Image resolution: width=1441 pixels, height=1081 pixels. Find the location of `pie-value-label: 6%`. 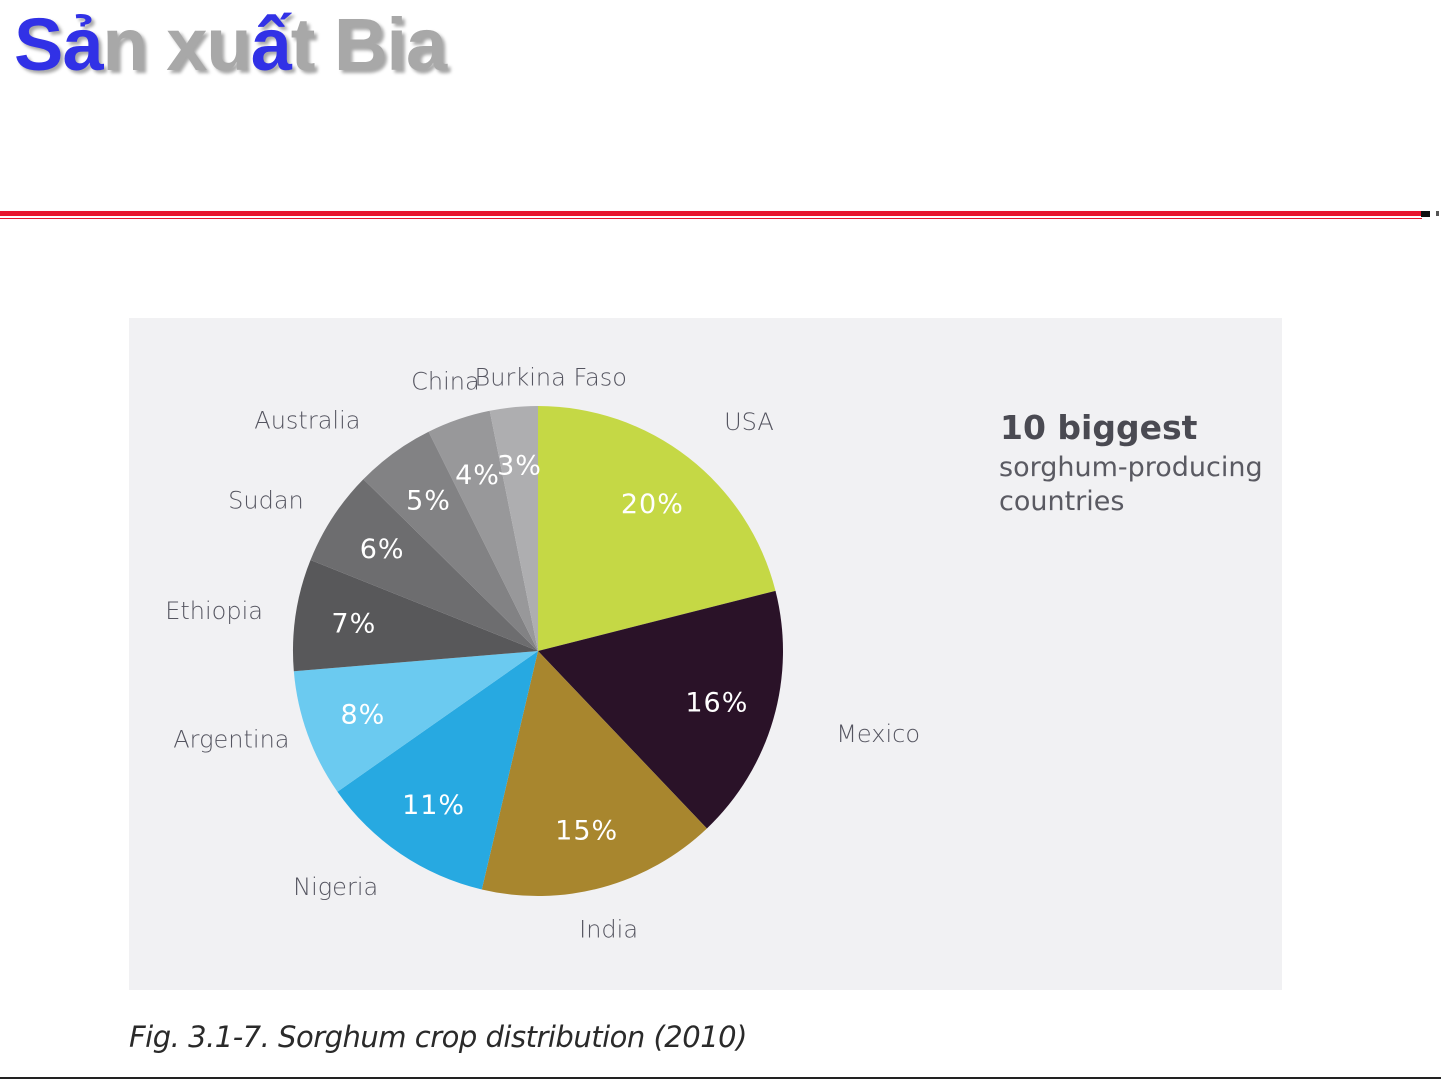

pie-value-label: 6% is located at coordinates (382, 549).